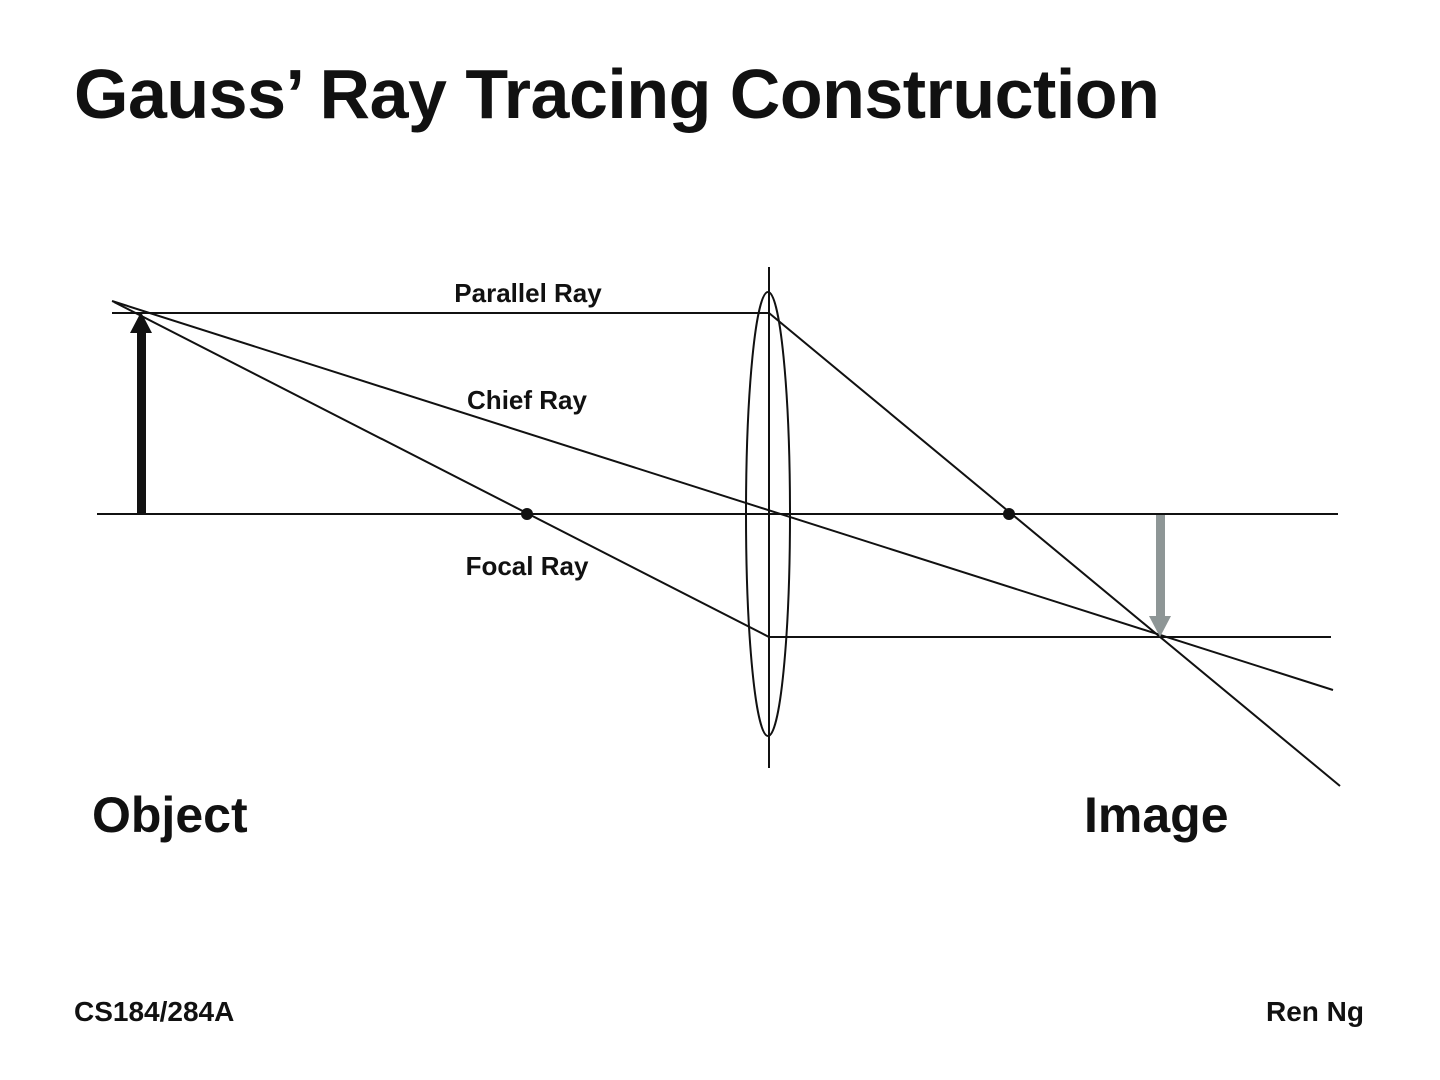 The height and width of the screenshot is (1080, 1440). Describe the element at coordinates (768, 514) in the screenshot. I see `lens` at that location.